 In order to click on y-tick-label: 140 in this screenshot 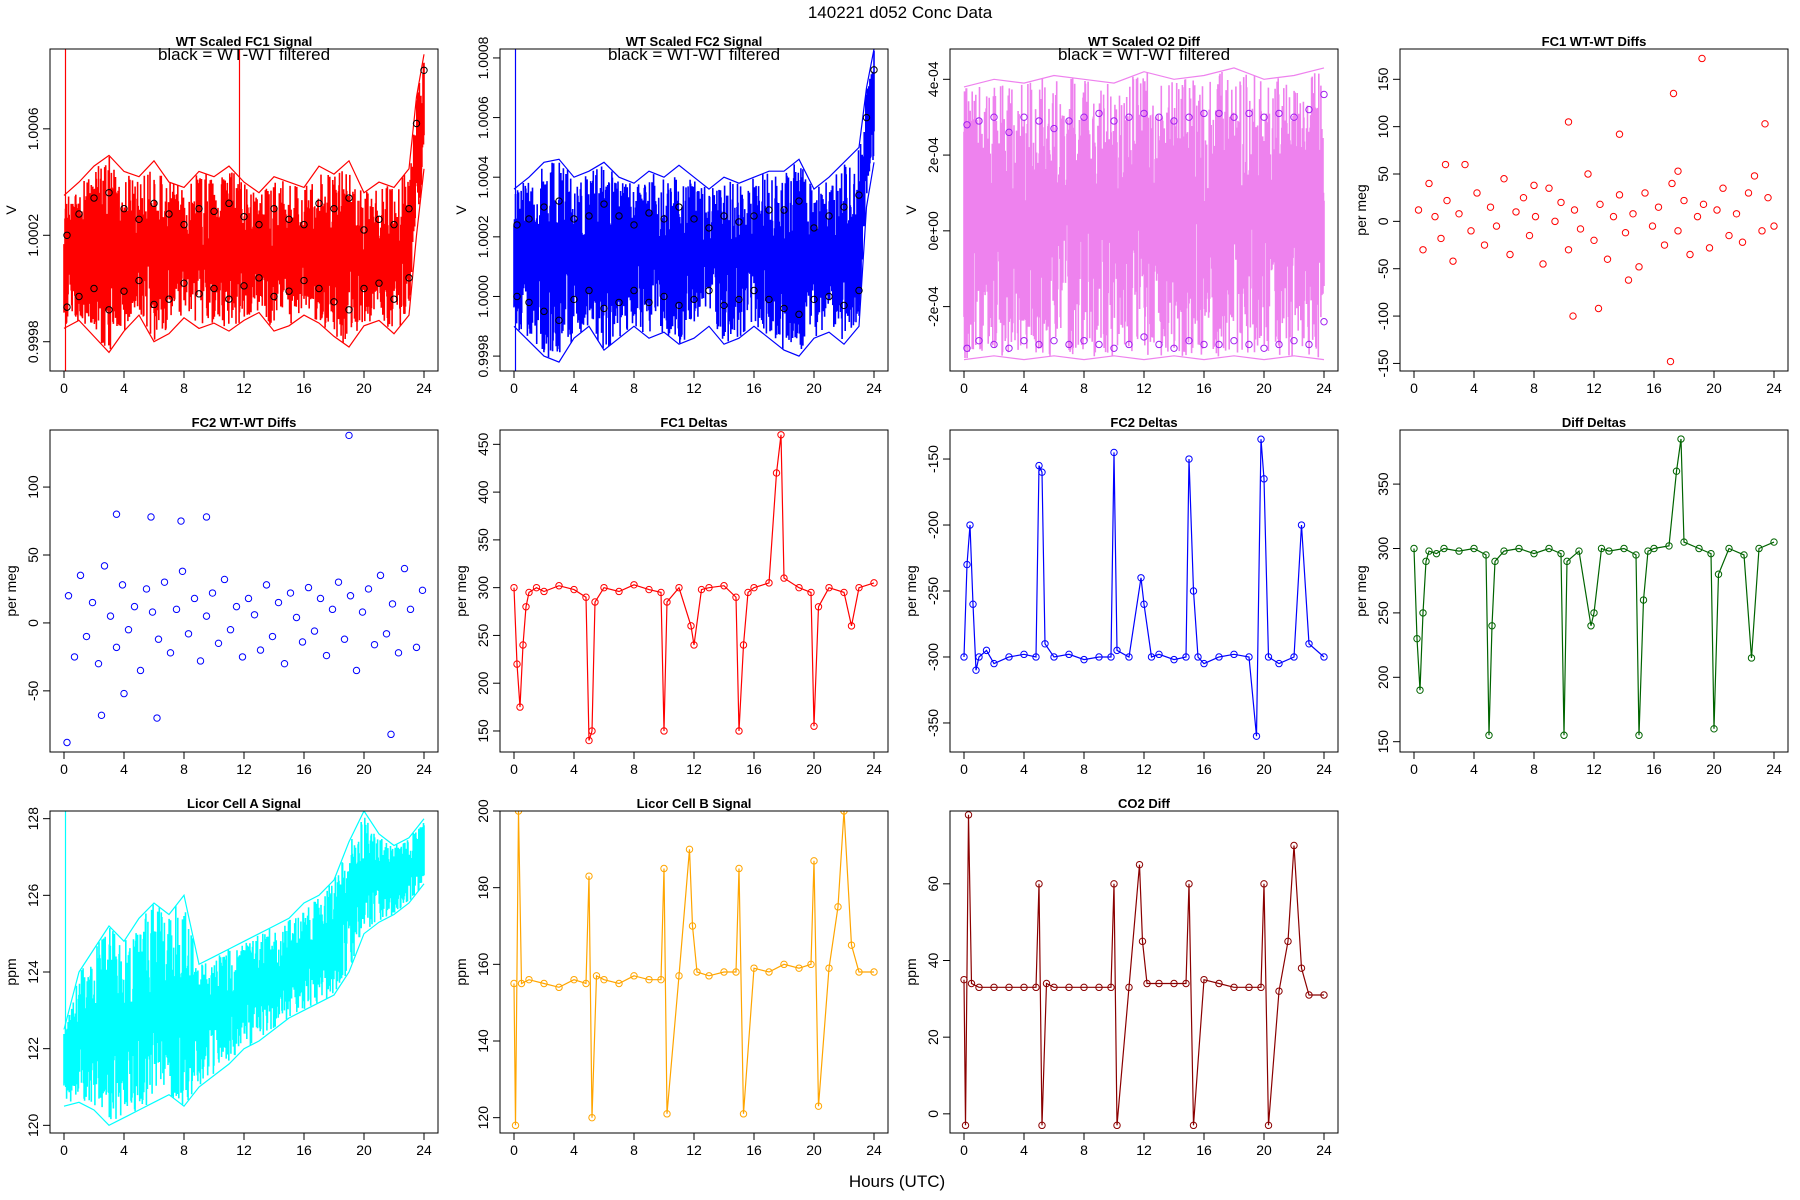, I will do `click(483, 1041)`.